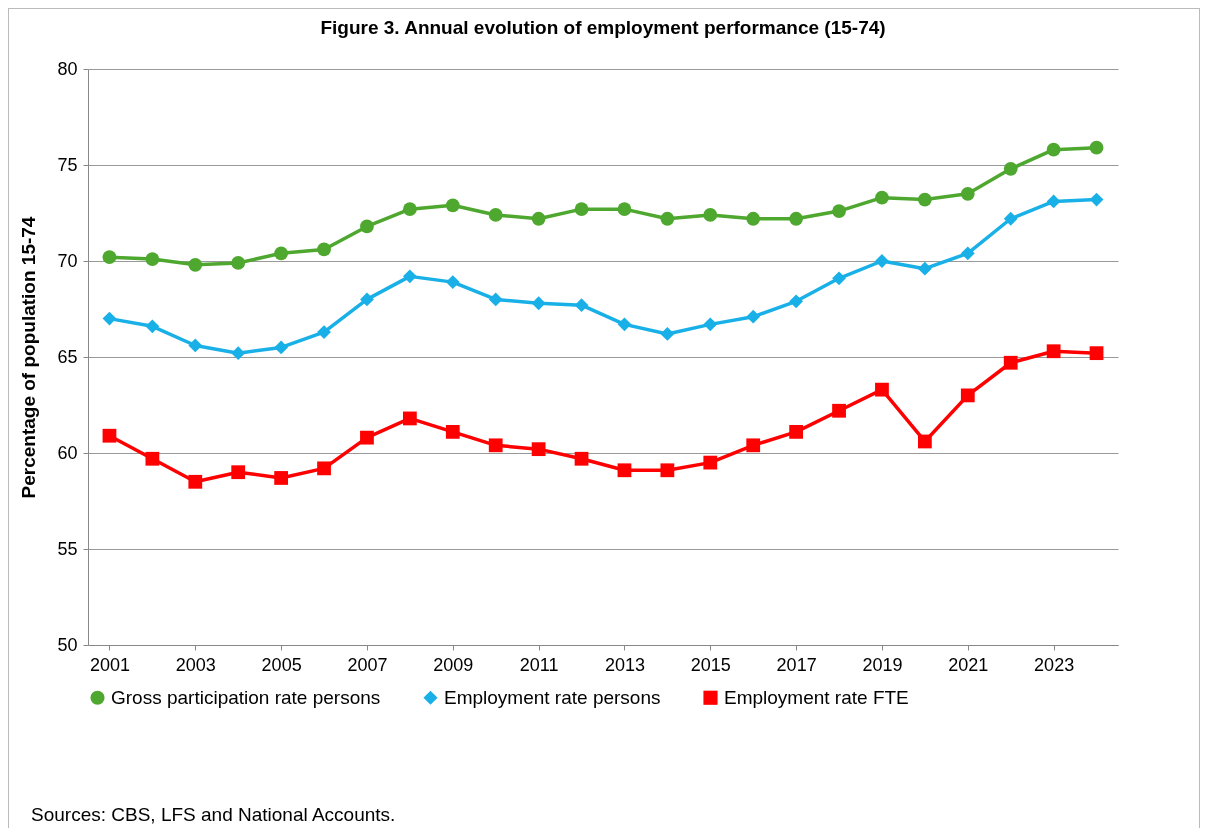 Image resolution: width=1205 pixels, height=828 pixels. Describe the element at coordinates (624, 664) in the screenshot. I see `x-tick-label: 2013` at that location.